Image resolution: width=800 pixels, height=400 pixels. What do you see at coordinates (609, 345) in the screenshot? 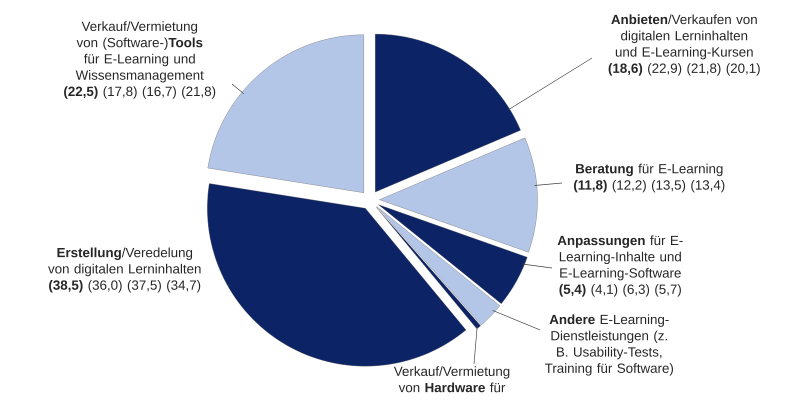
I see `slice-label: Andere E-Learning-Dienstleistungen (z. B. Usability-Tests, Training für Software)` at bounding box center [609, 345].